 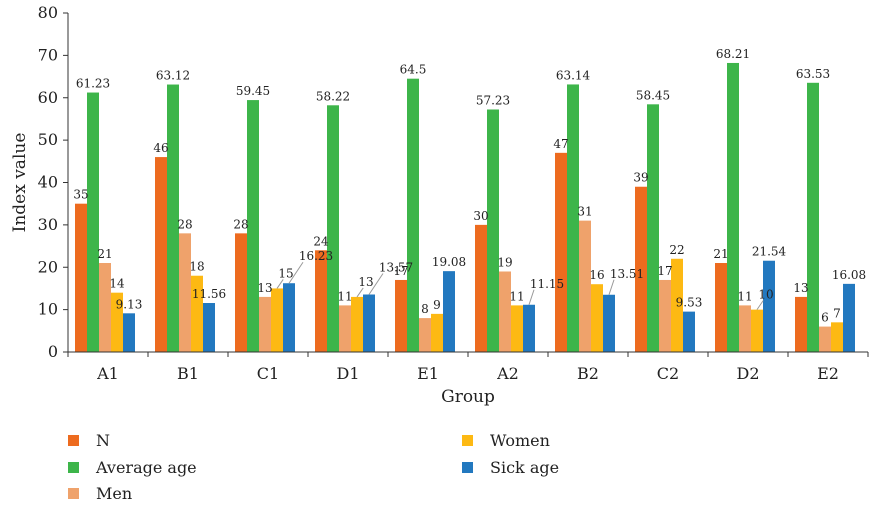 I want to click on data-label: 15, so click(x=285, y=273).